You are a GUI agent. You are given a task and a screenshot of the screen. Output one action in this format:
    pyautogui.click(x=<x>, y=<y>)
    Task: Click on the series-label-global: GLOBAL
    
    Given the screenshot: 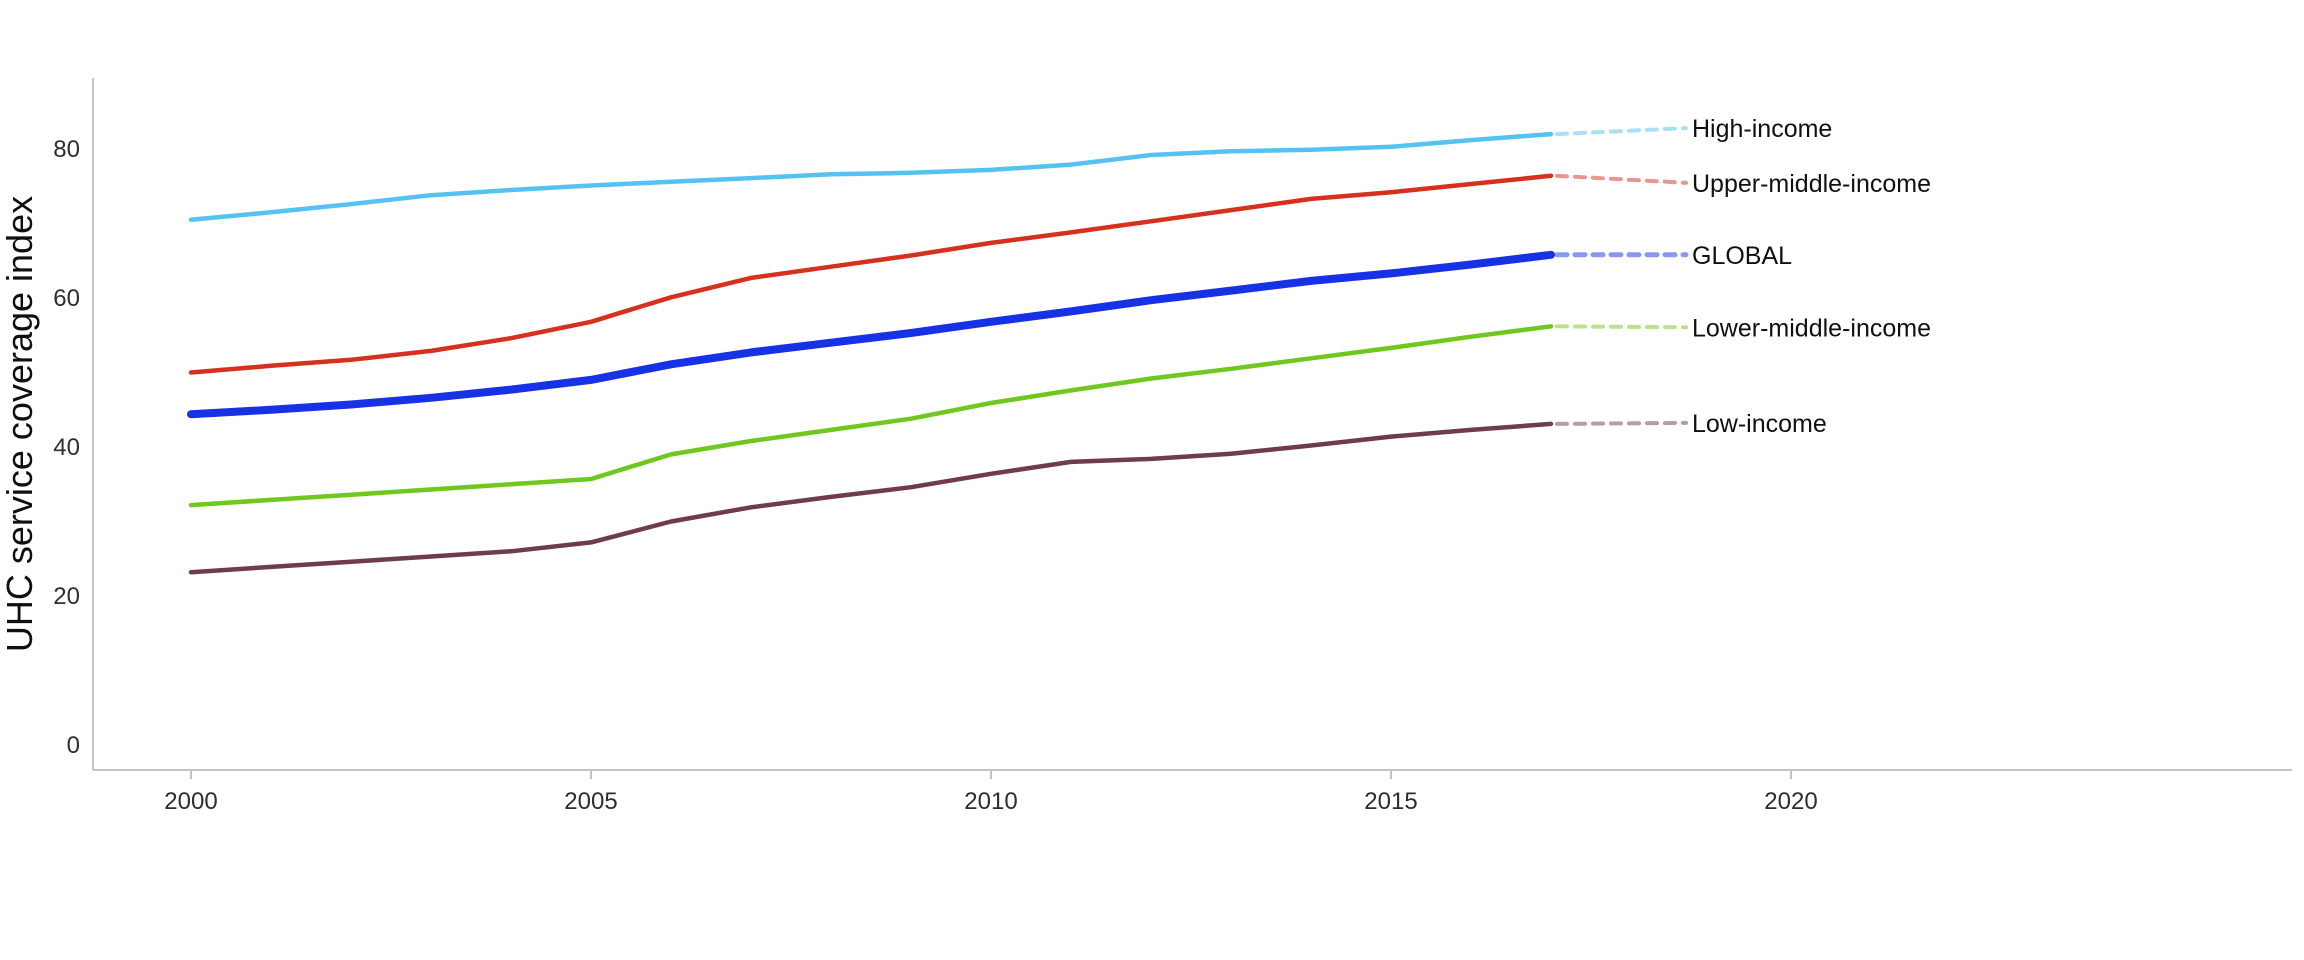 What is the action you would take?
    pyautogui.click(x=1742, y=256)
    